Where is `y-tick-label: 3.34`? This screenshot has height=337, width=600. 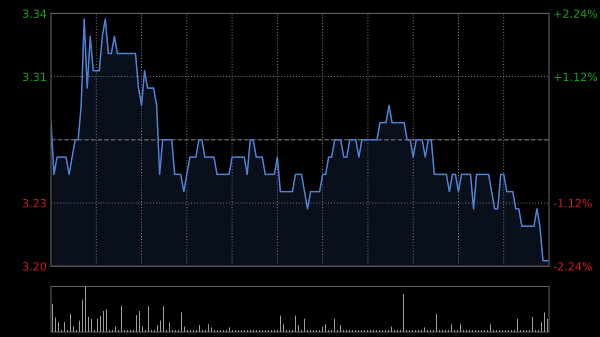 y-tick-label: 3.34 is located at coordinates (34, 13).